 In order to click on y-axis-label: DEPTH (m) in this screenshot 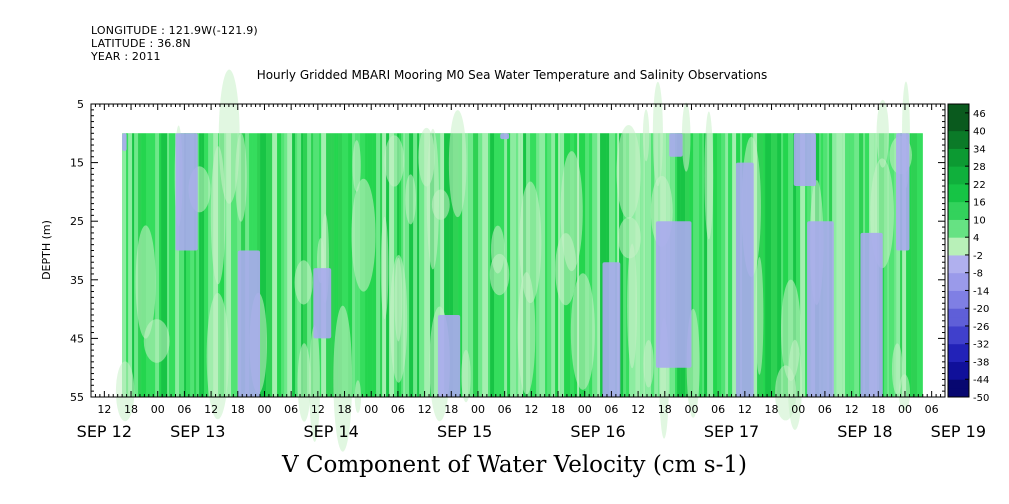, I will do `click(46, 250)`.